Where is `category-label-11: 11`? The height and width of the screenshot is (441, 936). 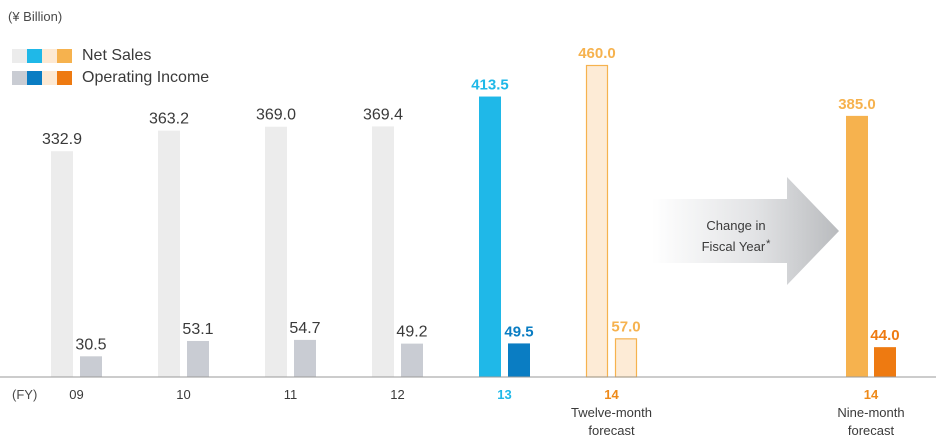
category-label-11: 11 is located at coordinates (291, 394).